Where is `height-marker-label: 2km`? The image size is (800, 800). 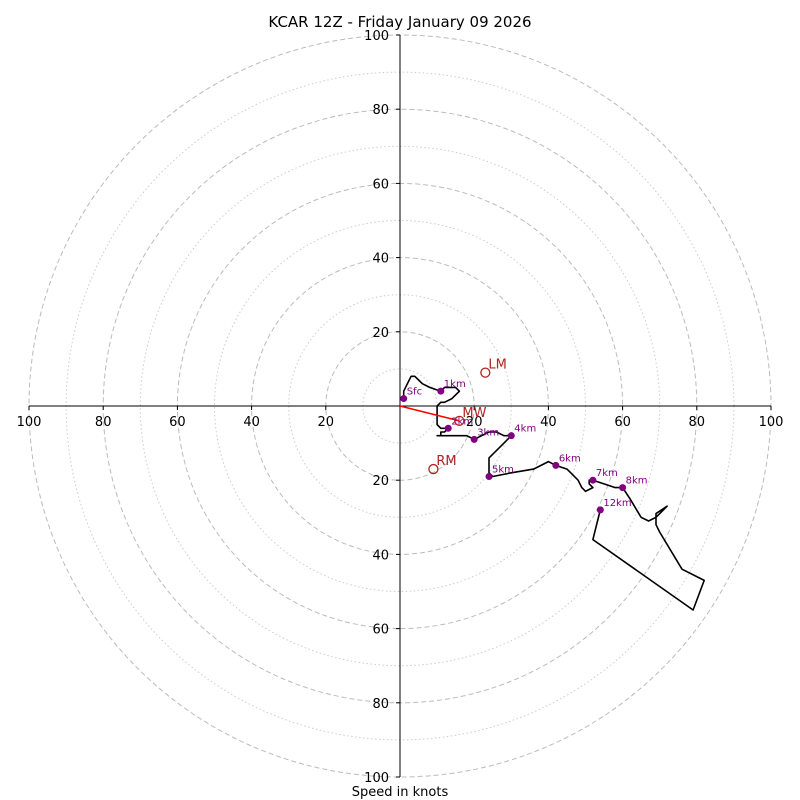 height-marker-label: 2km is located at coordinates (462, 421).